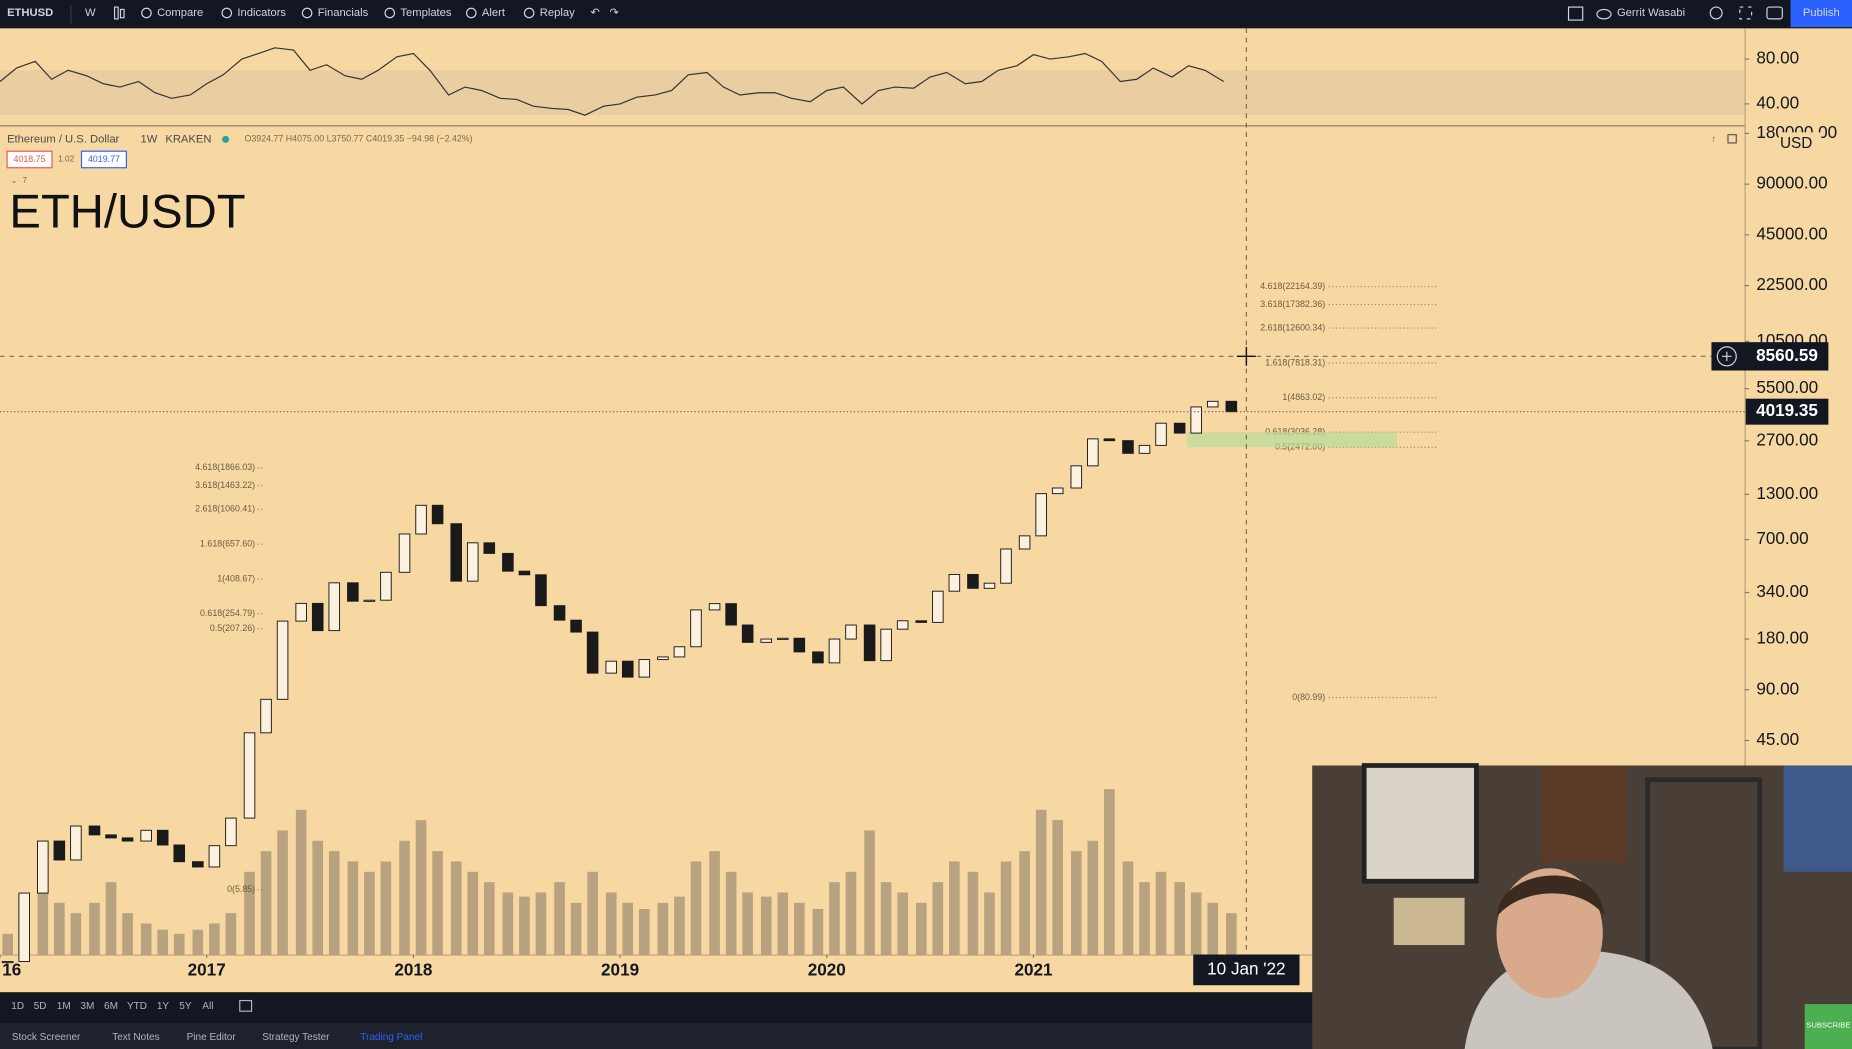 Image resolution: width=1852 pixels, height=1049 pixels. I want to click on publish-button, so click(1821, 14).